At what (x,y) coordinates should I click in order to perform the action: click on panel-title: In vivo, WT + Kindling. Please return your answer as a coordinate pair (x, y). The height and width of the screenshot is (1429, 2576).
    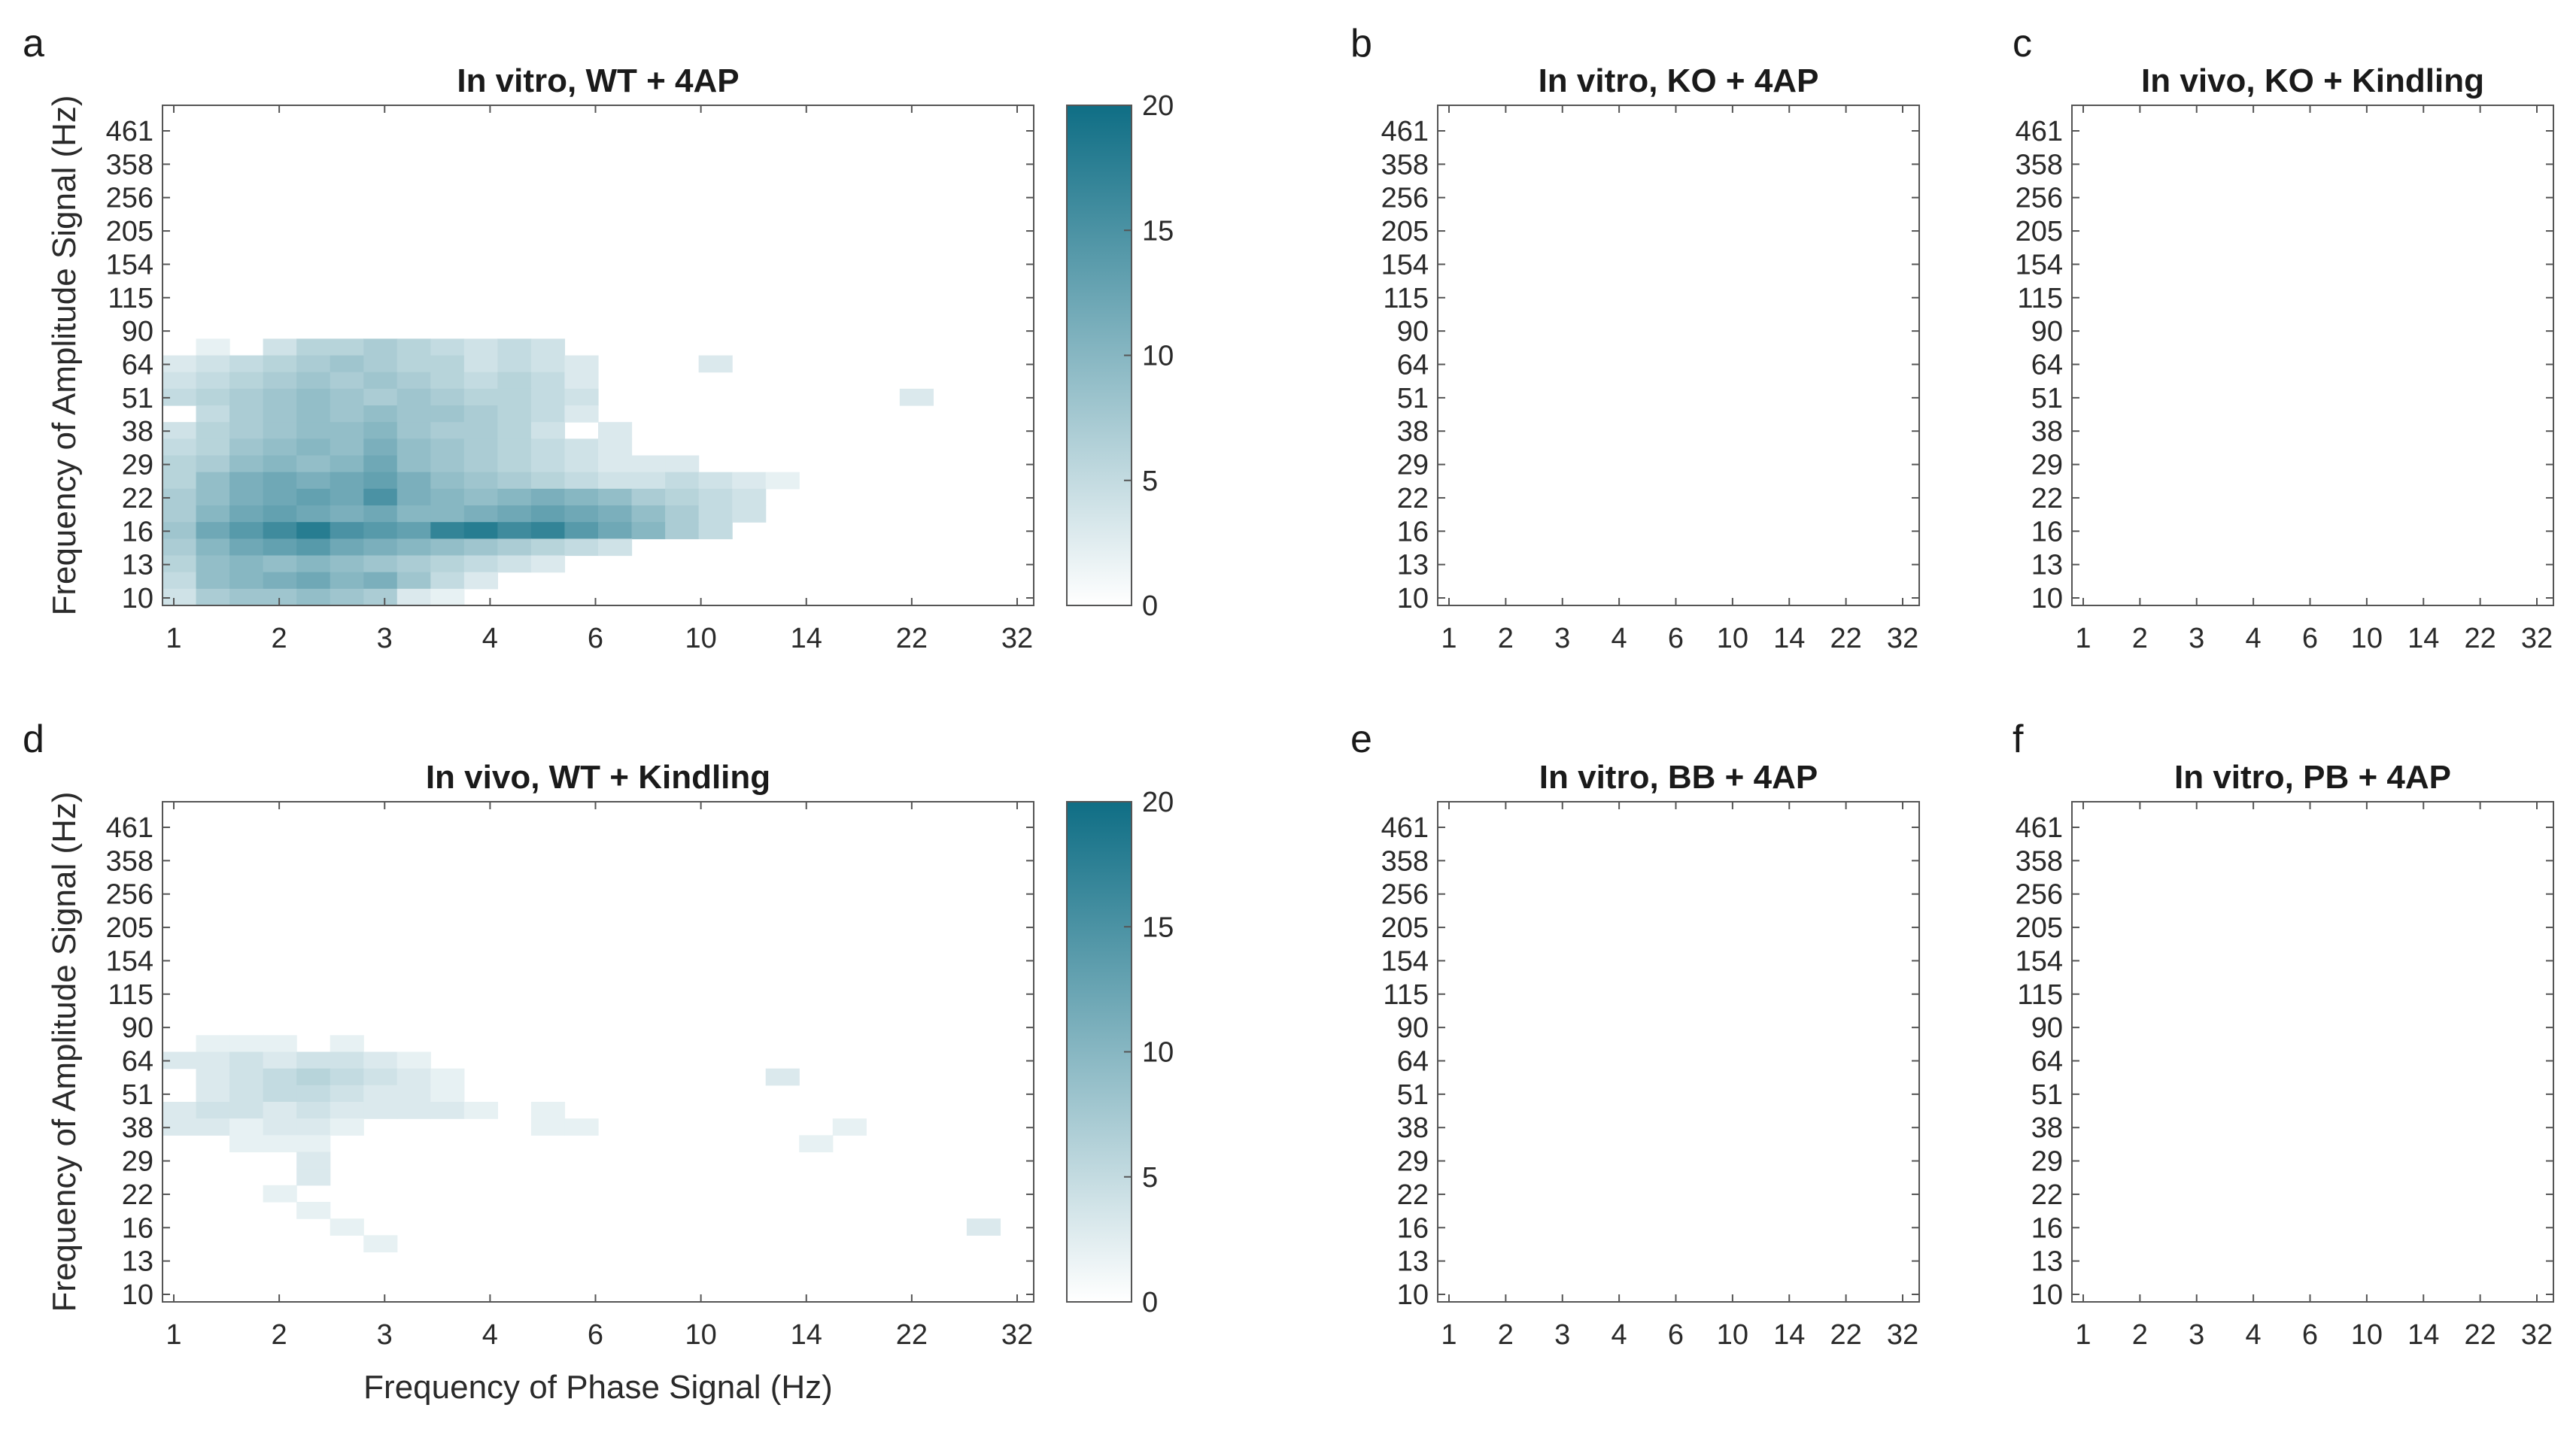
    Looking at the image, I should click on (598, 777).